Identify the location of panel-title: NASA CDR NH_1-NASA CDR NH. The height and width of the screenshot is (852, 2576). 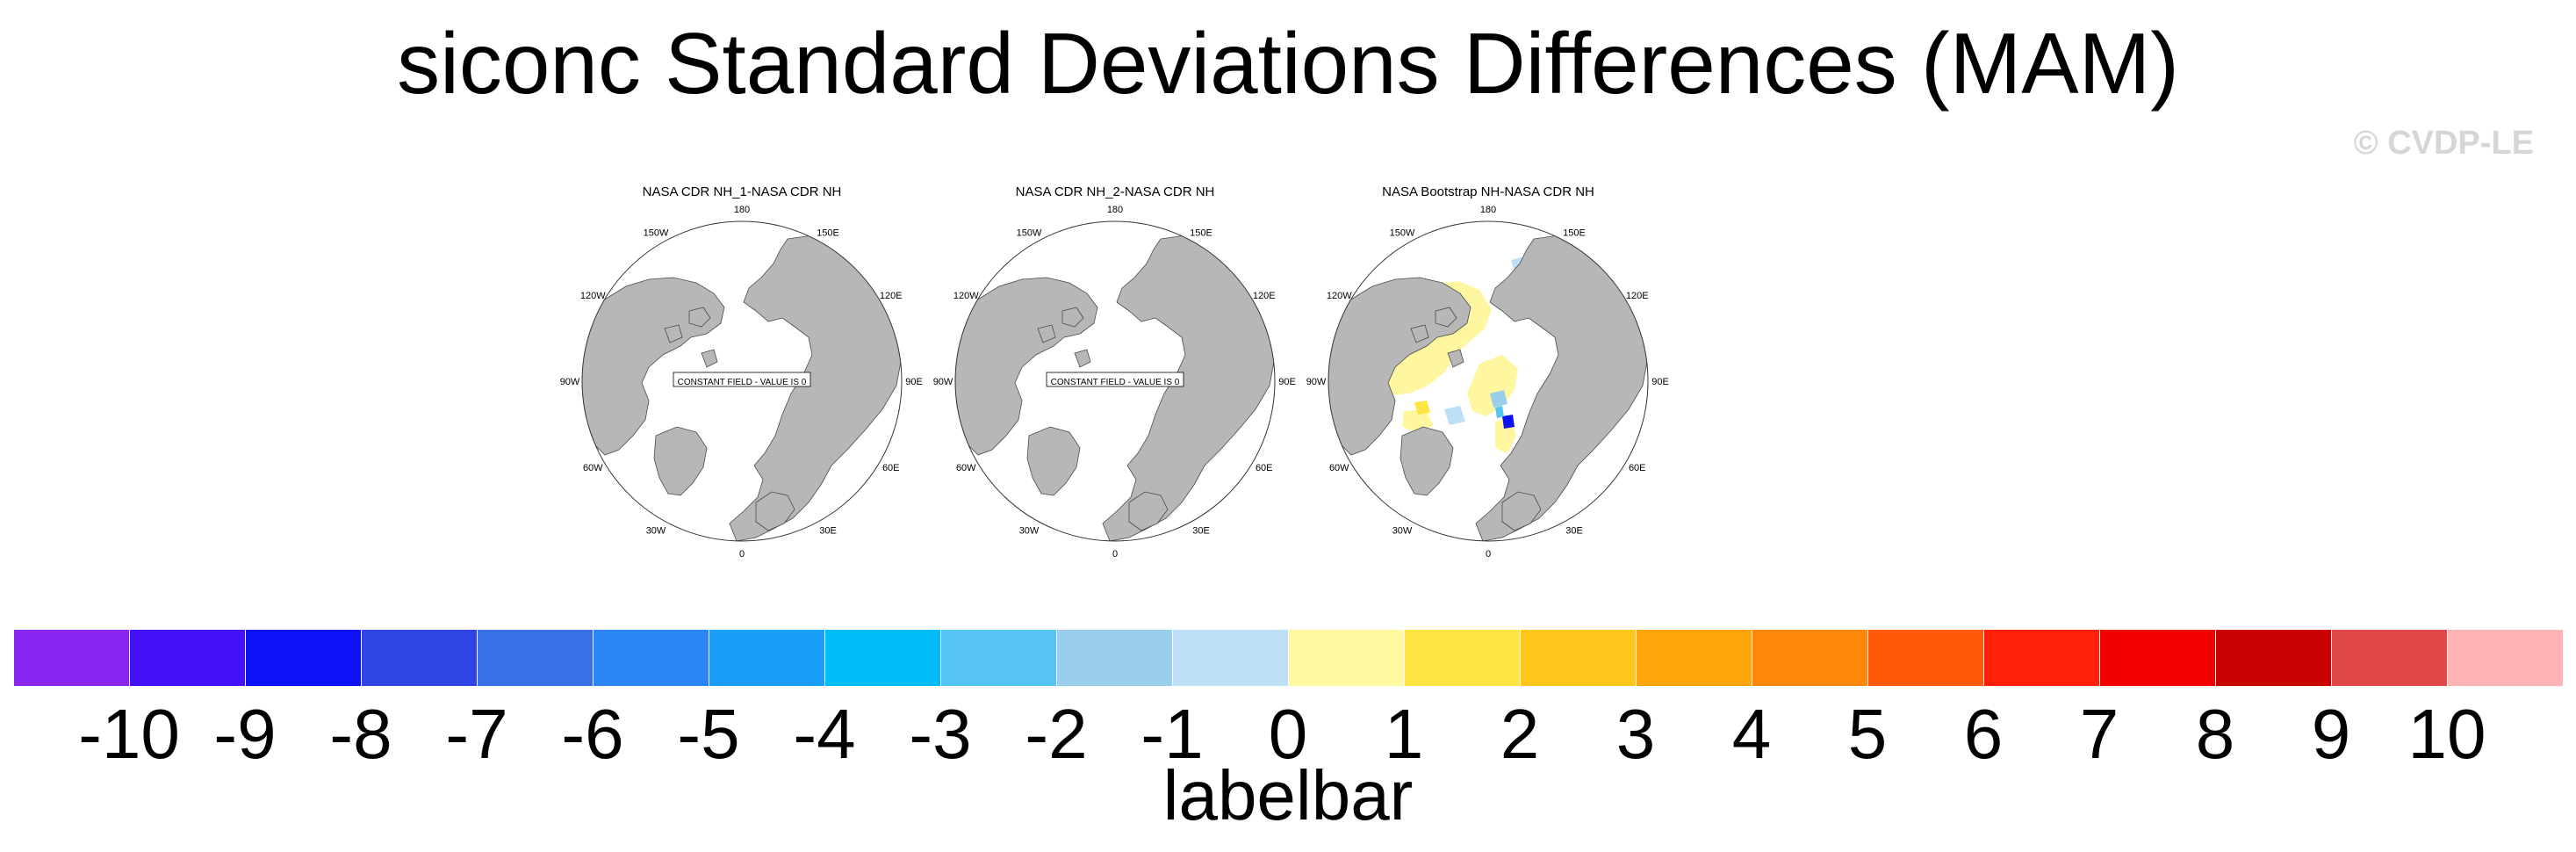
(742, 191).